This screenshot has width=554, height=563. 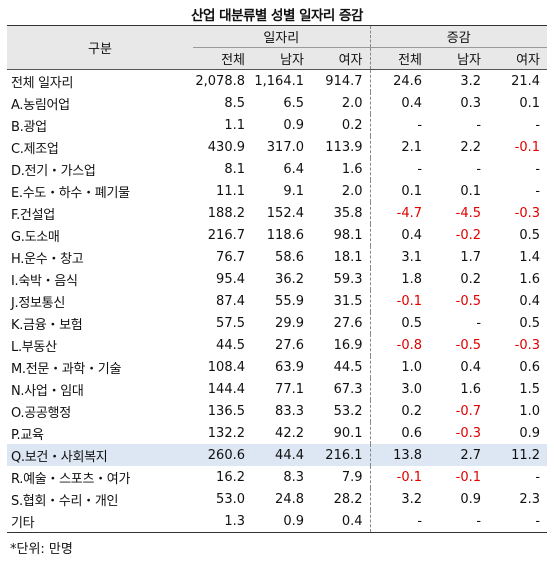 What do you see at coordinates (471, 81) in the screenshot?
I see `table-cell: 3.2` at bounding box center [471, 81].